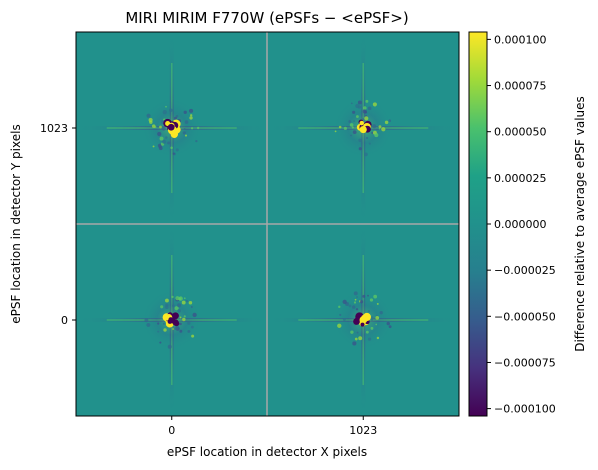 This screenshot has width=598, height=470. I want to click on colorbar-tick-label: −0.000075, so click(525, 362).